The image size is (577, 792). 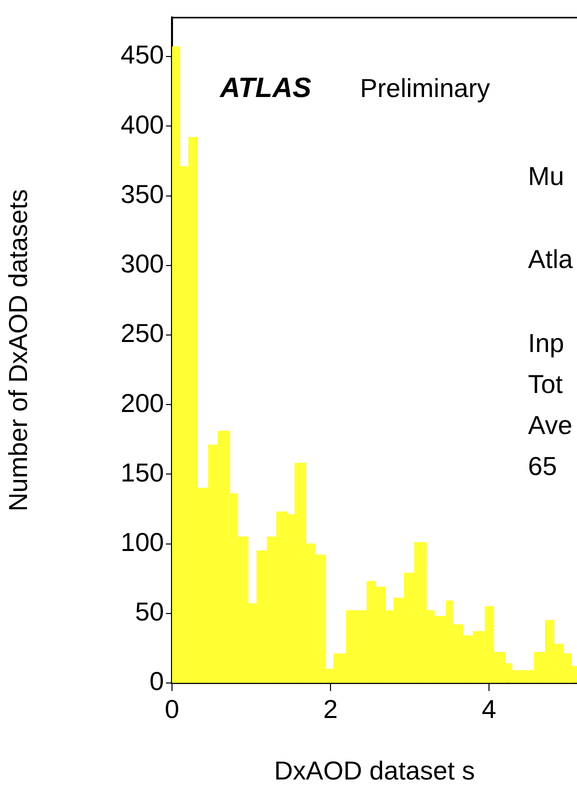 What do you see at coordinates (546, 384) in the screenshot?
I see `annotation: Tot` at bounding box center [546, 384].